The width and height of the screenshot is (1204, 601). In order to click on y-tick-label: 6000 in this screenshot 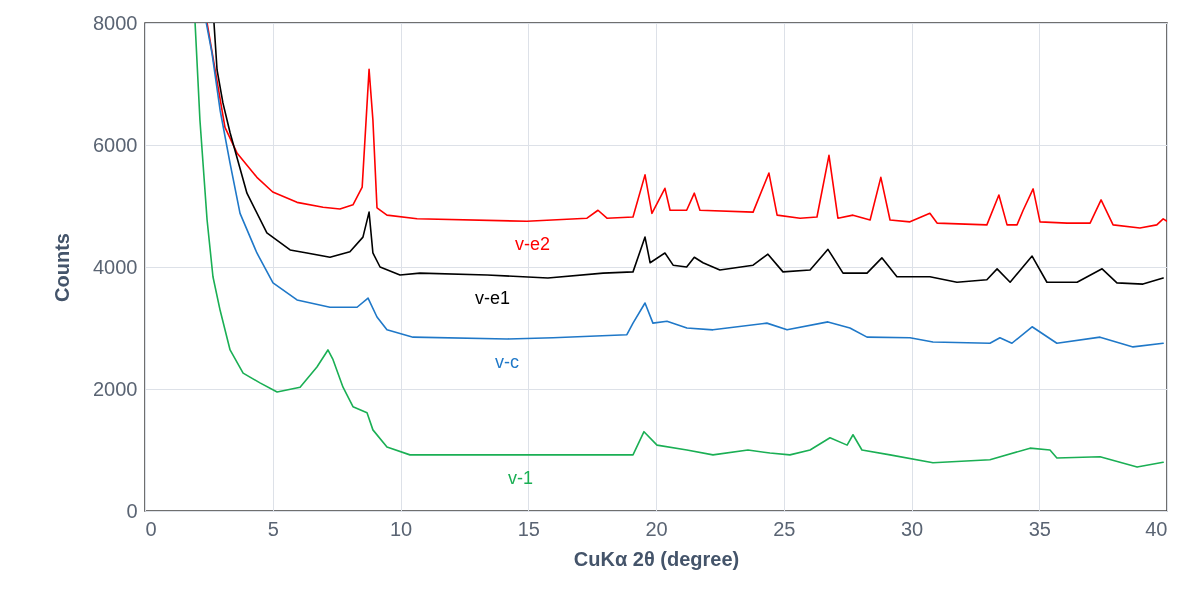, I will do `click(115, 144)`.